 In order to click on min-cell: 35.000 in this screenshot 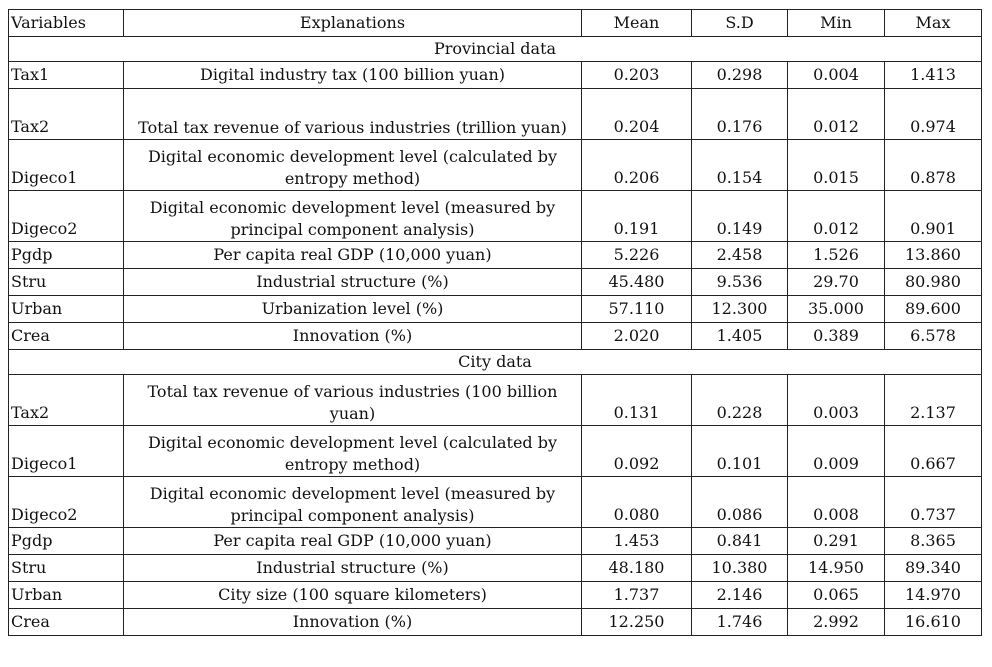, I will do `click(836, 309)`.